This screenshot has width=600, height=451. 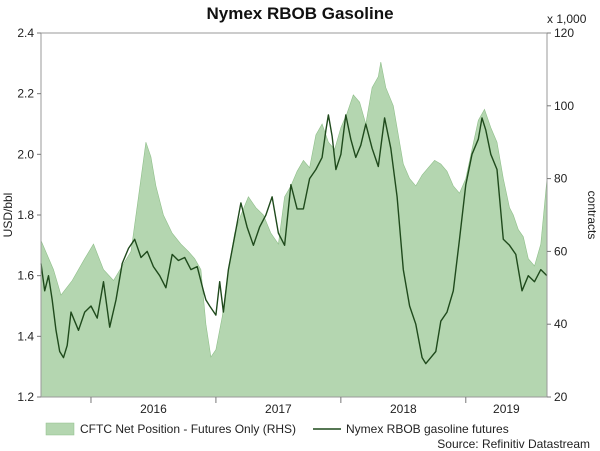 What do you see at coordinates (564, 33) in the screenshot?
I see `right-tick-label: 120` at bounding box center [564, 33].